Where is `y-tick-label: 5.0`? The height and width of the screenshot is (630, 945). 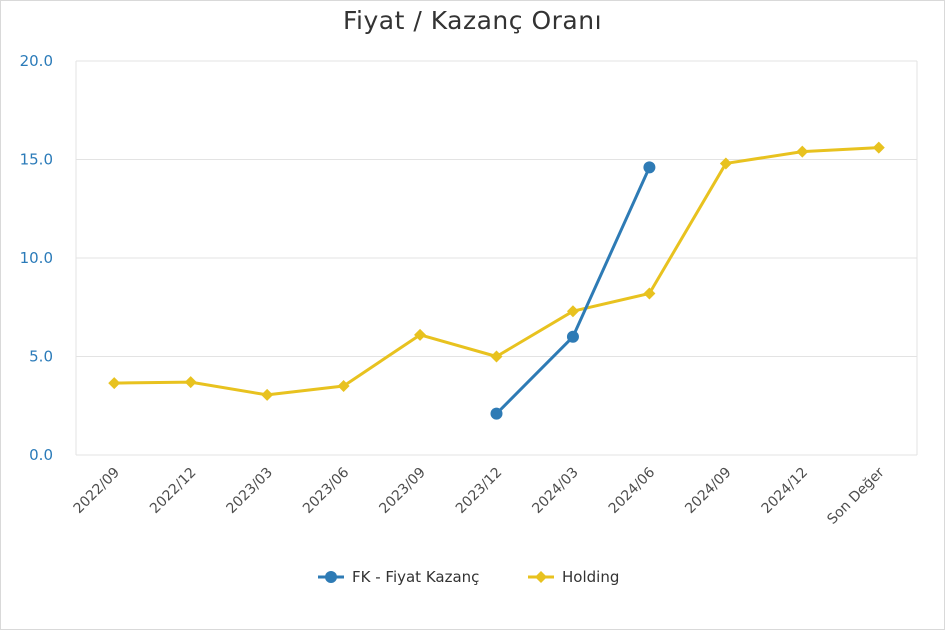
y-tick-label: 5.0 is located at coordinates (41, 357).